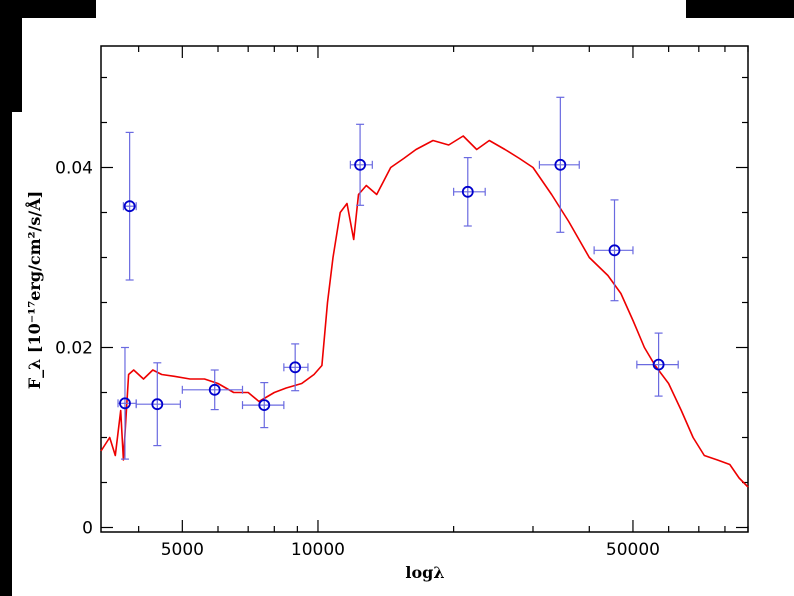 This screenshot has width=794, height=596. What do you see at coordinates (740, 9) in the screenshot?
I see `black-bar-top-right` at bounding box center [740, 9].